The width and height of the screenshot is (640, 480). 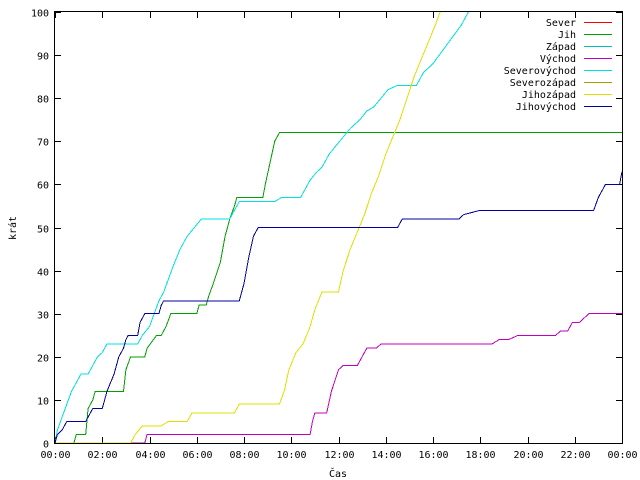 I want to click on x-tick-label: 22:00, so click(x=575, y=455).